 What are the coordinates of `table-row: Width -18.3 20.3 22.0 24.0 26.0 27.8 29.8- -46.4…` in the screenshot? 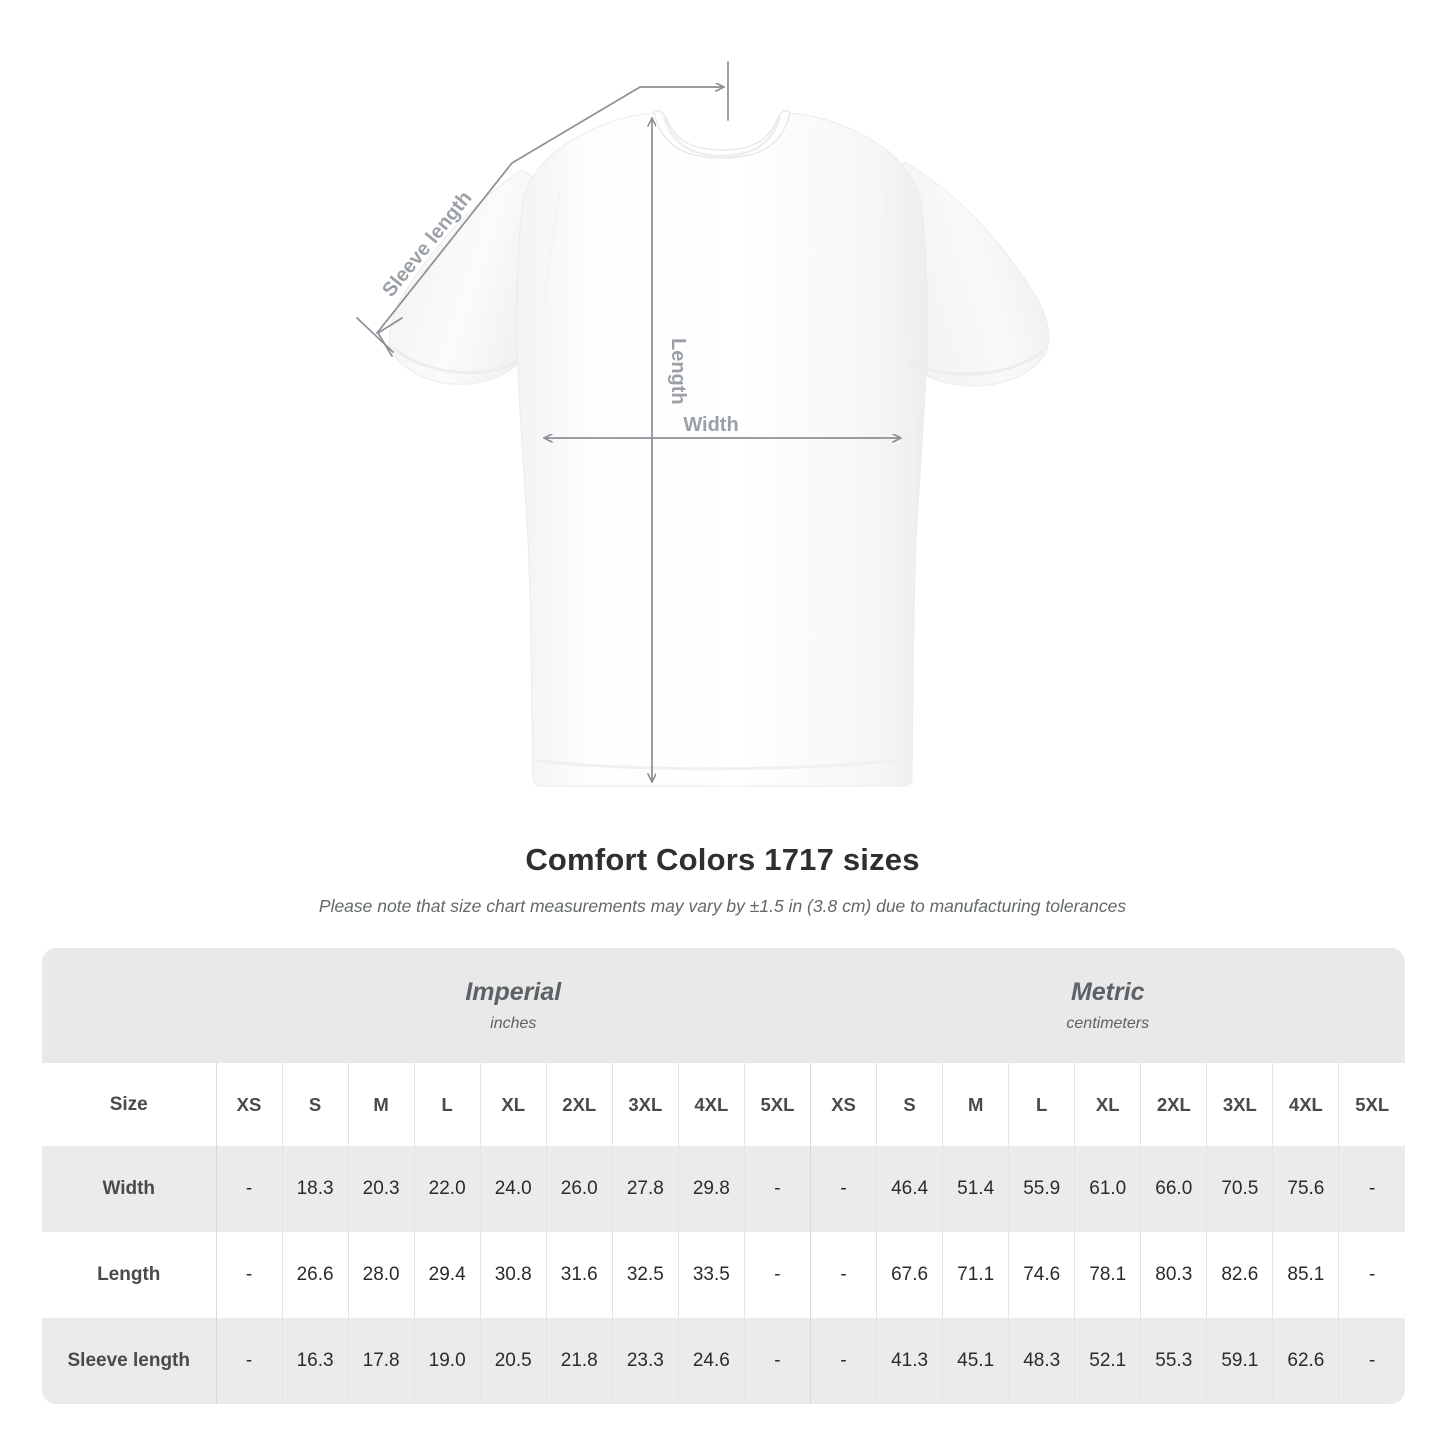 It's located at (723, 1189).